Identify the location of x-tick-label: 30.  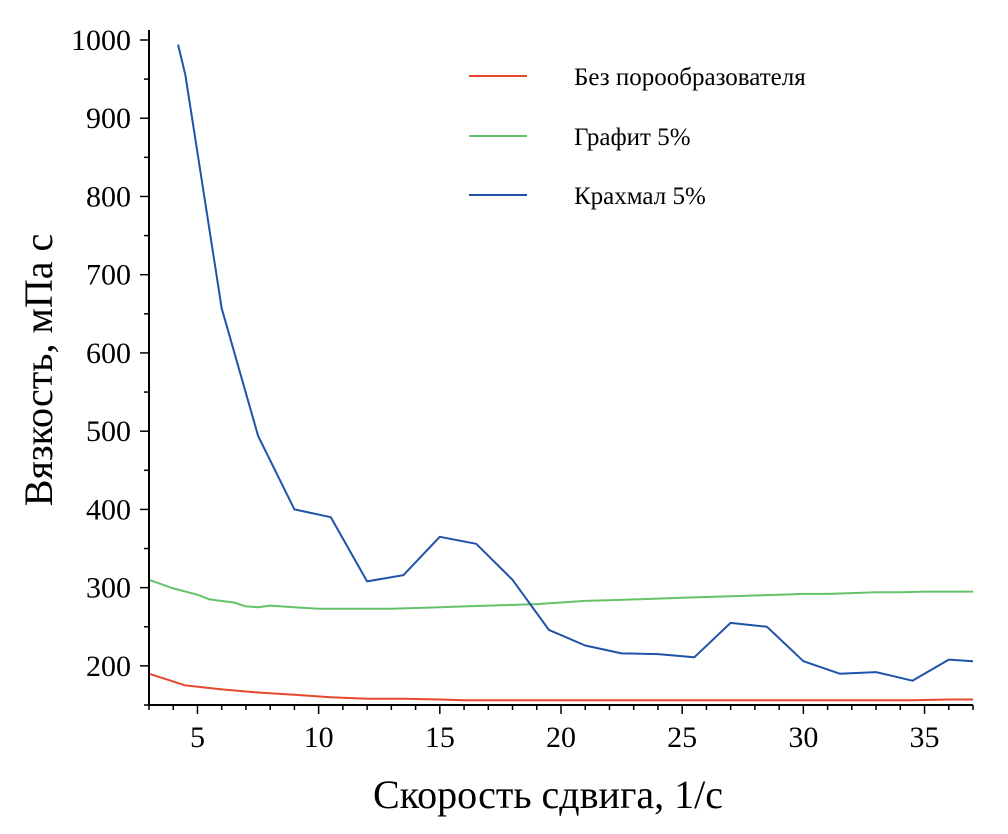
(803, 737).